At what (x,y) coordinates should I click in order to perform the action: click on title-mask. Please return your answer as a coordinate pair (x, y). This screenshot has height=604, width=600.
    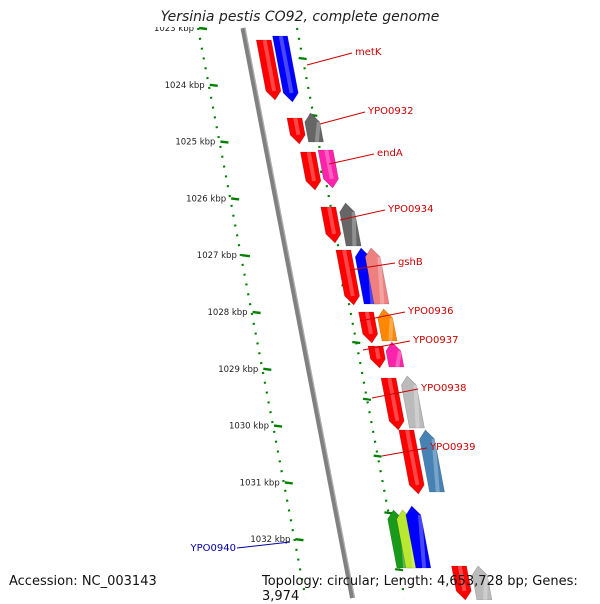
    Looking at the image, I should click on (300, 13).